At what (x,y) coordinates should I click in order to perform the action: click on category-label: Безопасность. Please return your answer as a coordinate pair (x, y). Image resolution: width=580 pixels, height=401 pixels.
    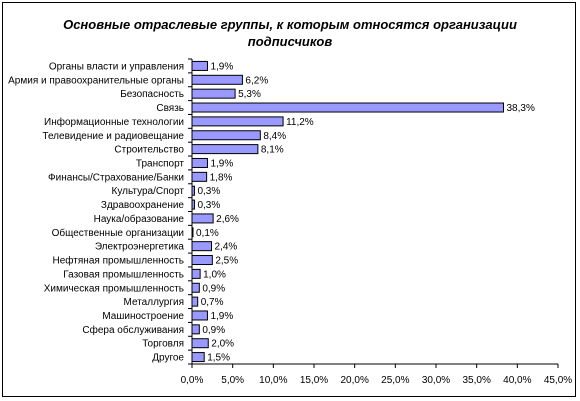
    Looking at the image, I should click on (152, 94).